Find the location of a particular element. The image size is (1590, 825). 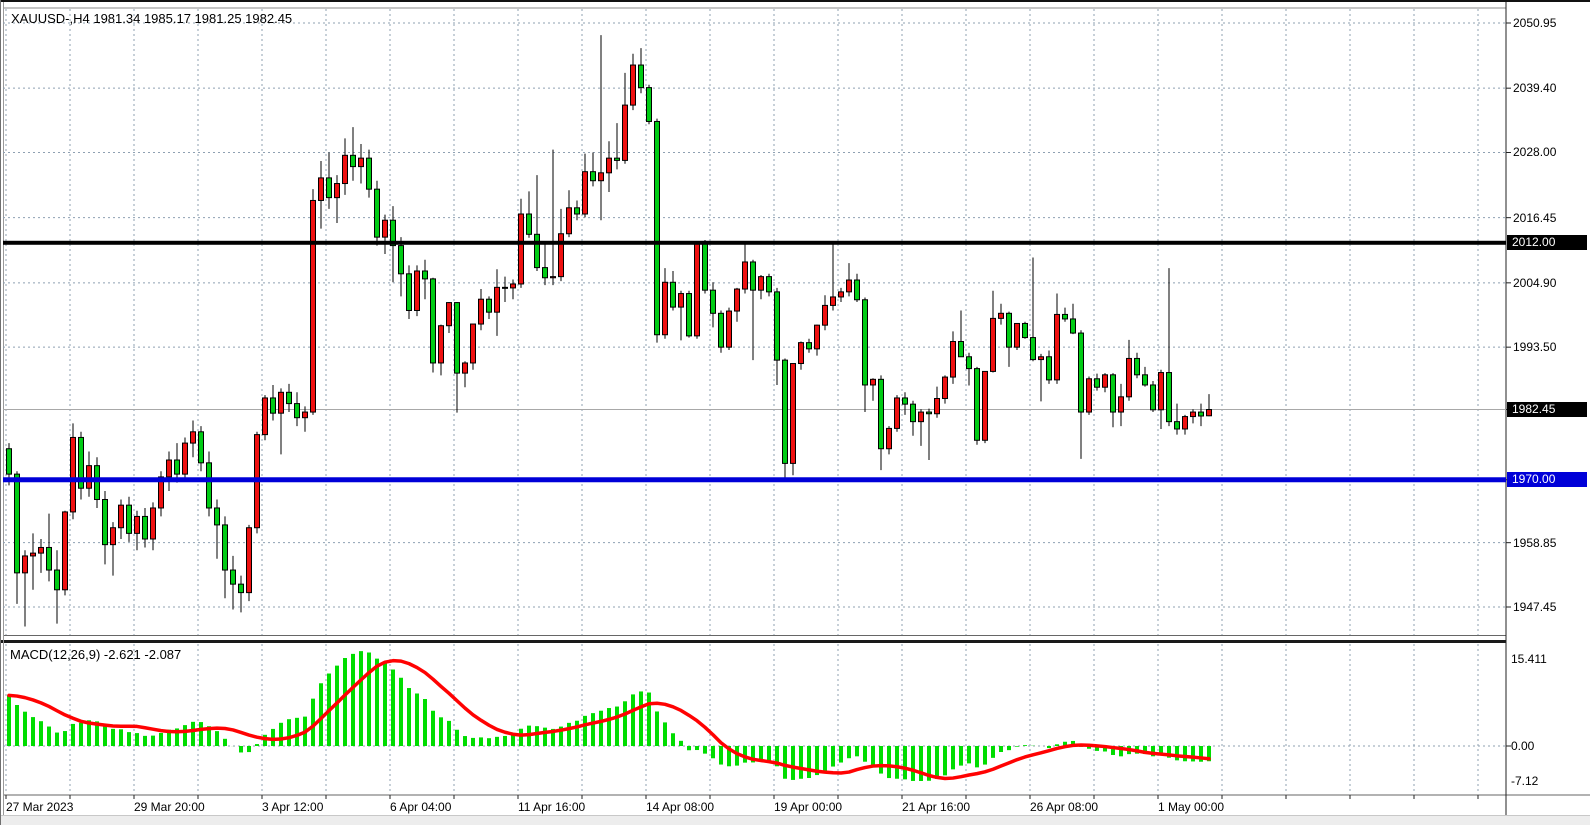

price-badge-2012.00: 2012.00 is located at coordinates (1547, 243).